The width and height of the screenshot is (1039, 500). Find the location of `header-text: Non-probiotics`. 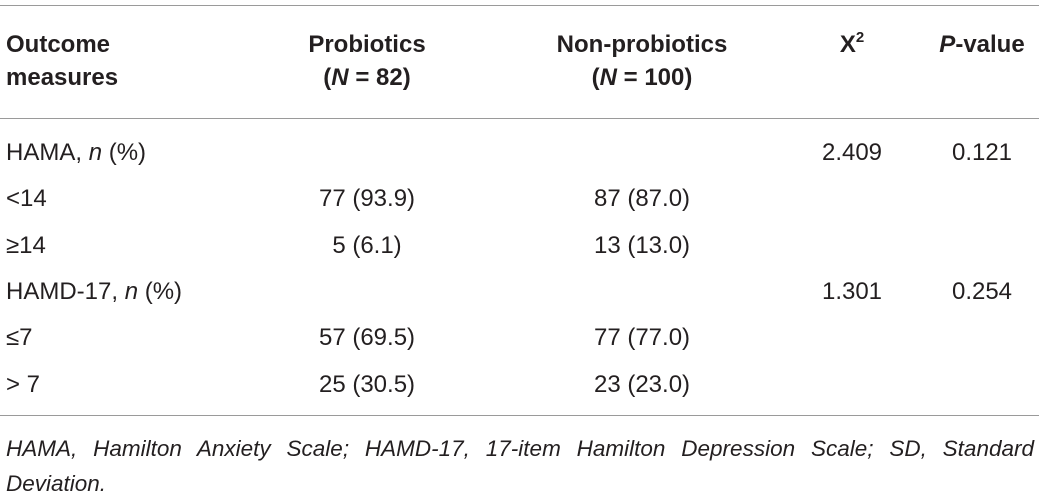

header-text: Non-probiotics is located at coordinates (642, 44).